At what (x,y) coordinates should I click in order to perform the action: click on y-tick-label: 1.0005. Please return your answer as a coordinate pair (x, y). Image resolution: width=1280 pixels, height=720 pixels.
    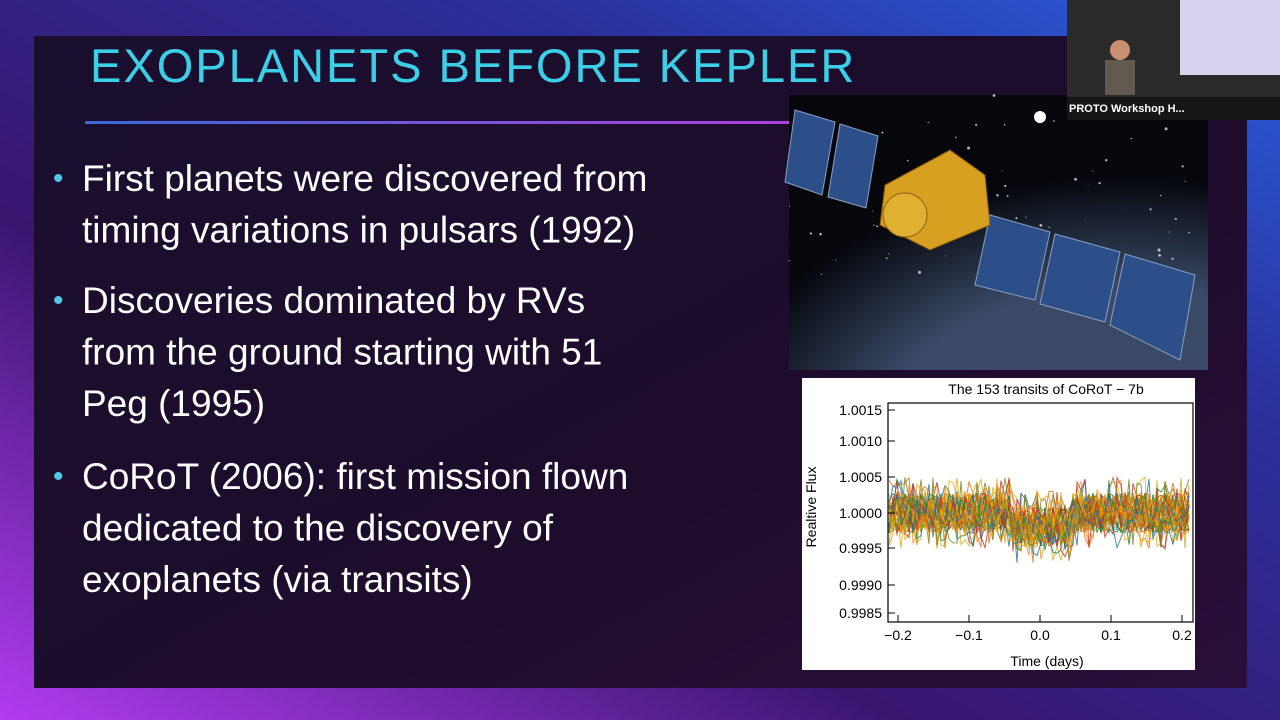
    Looking at the image, I should click on (860, 477).